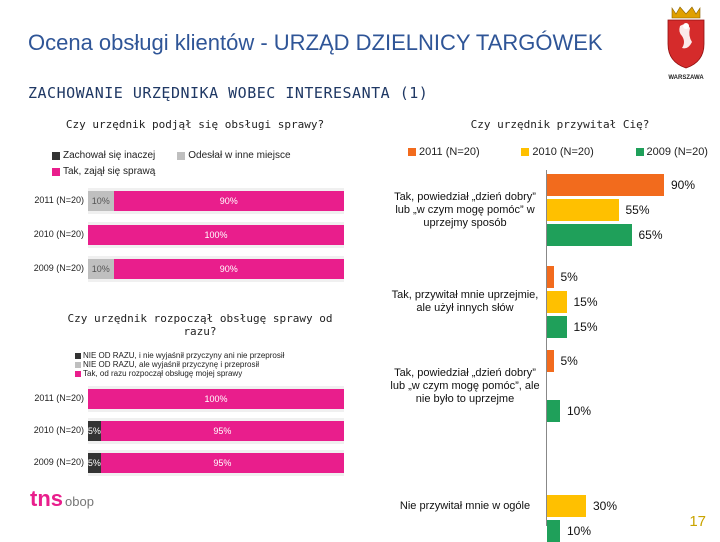  I want to click on y-axis-line, so click(546, 348).